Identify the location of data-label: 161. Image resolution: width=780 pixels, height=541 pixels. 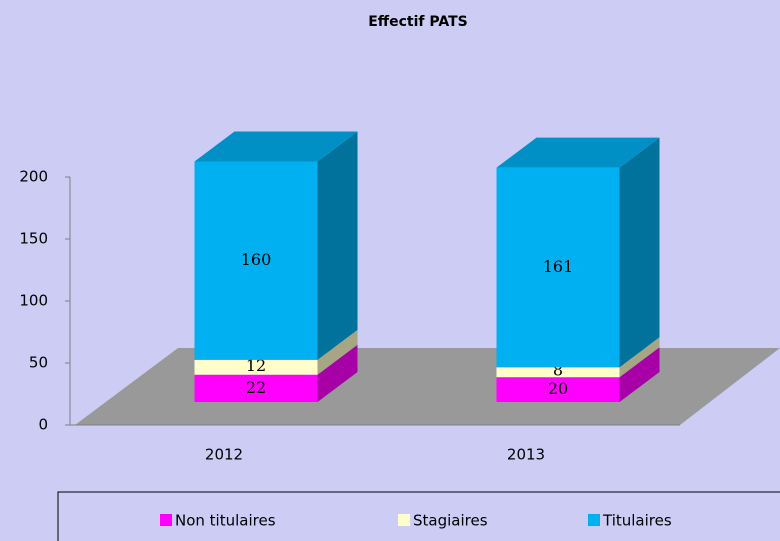
(558, 266).